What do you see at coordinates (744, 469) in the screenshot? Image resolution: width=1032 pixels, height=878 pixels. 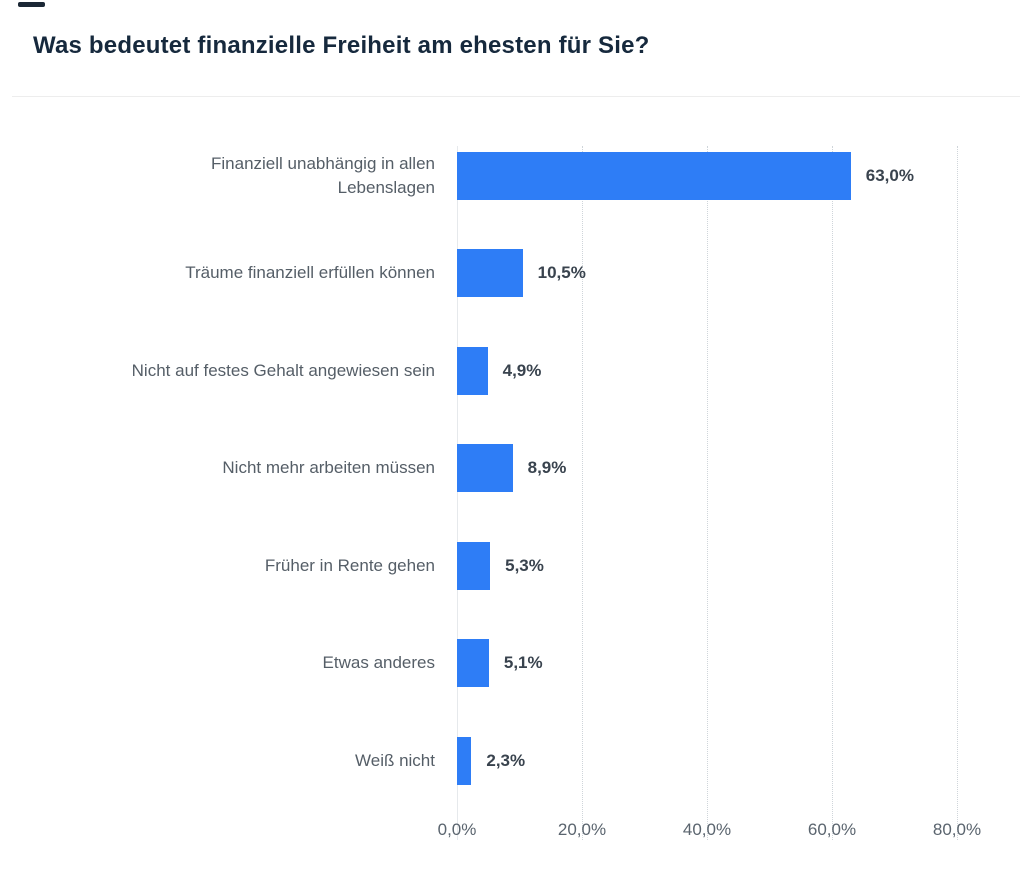 I see `bar-track: 8,9%` at bounding box center [744, 469].